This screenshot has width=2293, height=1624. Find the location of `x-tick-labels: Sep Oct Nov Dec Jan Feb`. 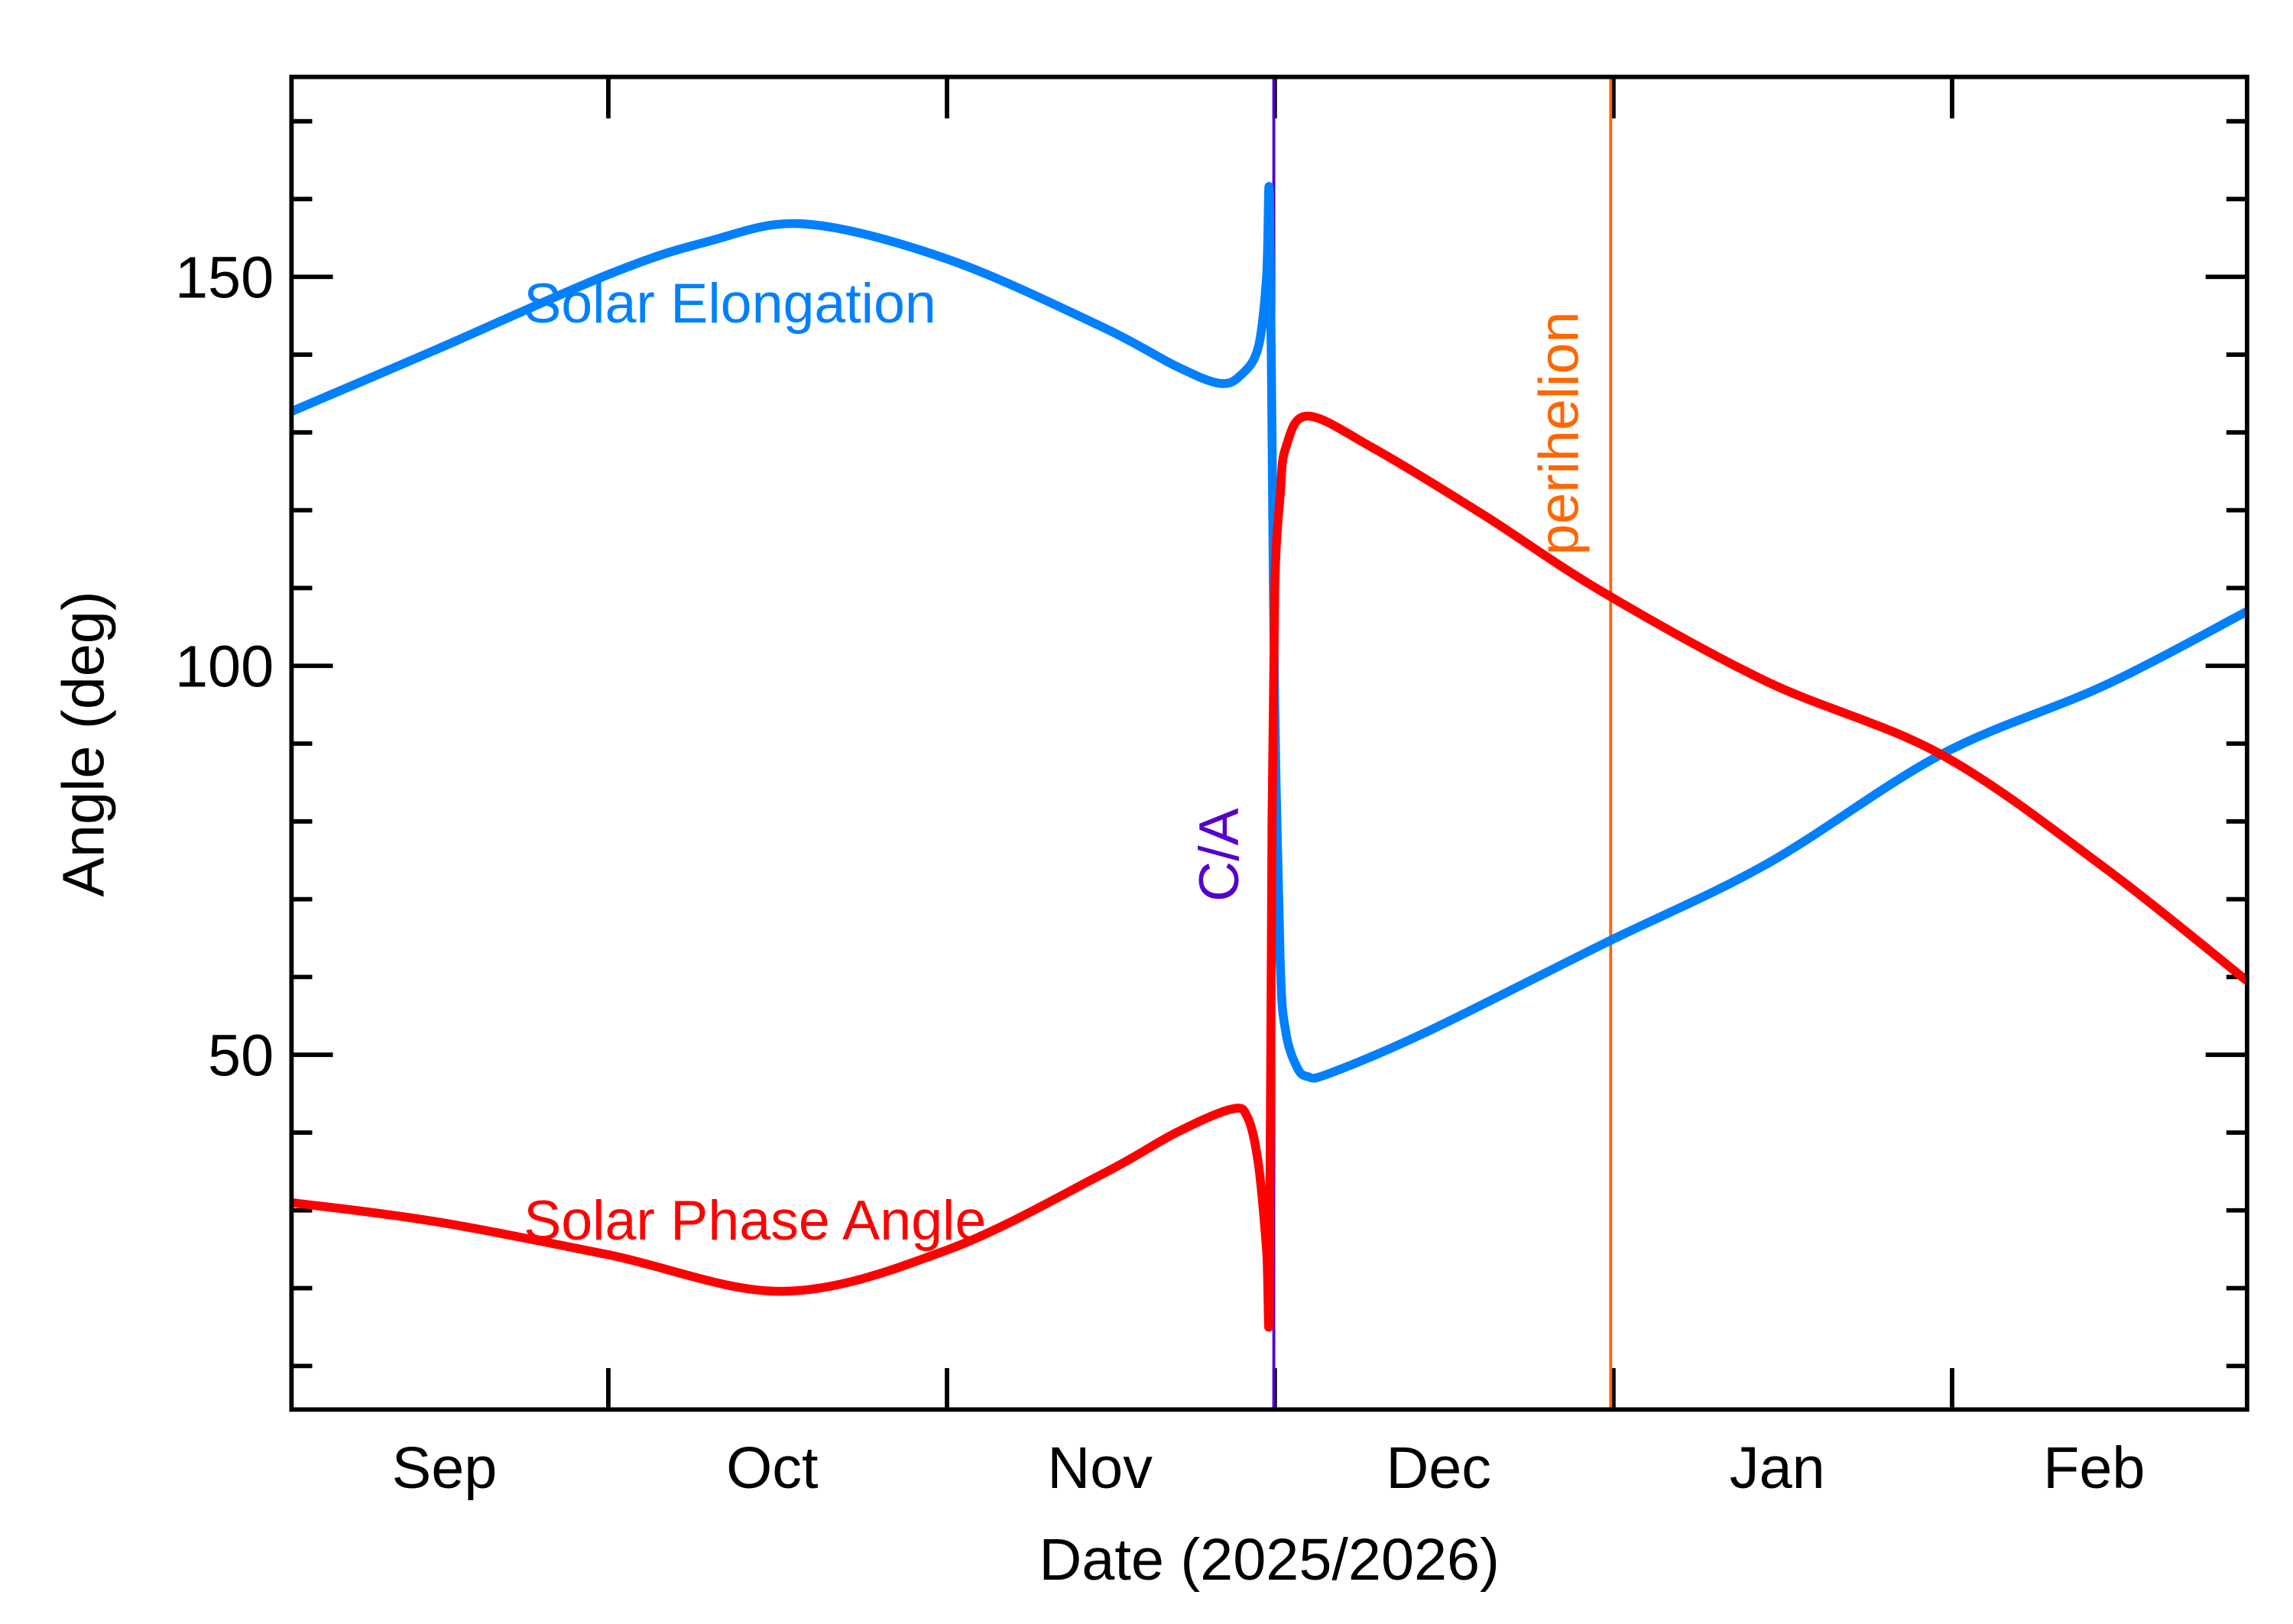

x-tick-labels: Sep Oct Nov Dec Jan Feb is located at coordinates (1268, 1468).